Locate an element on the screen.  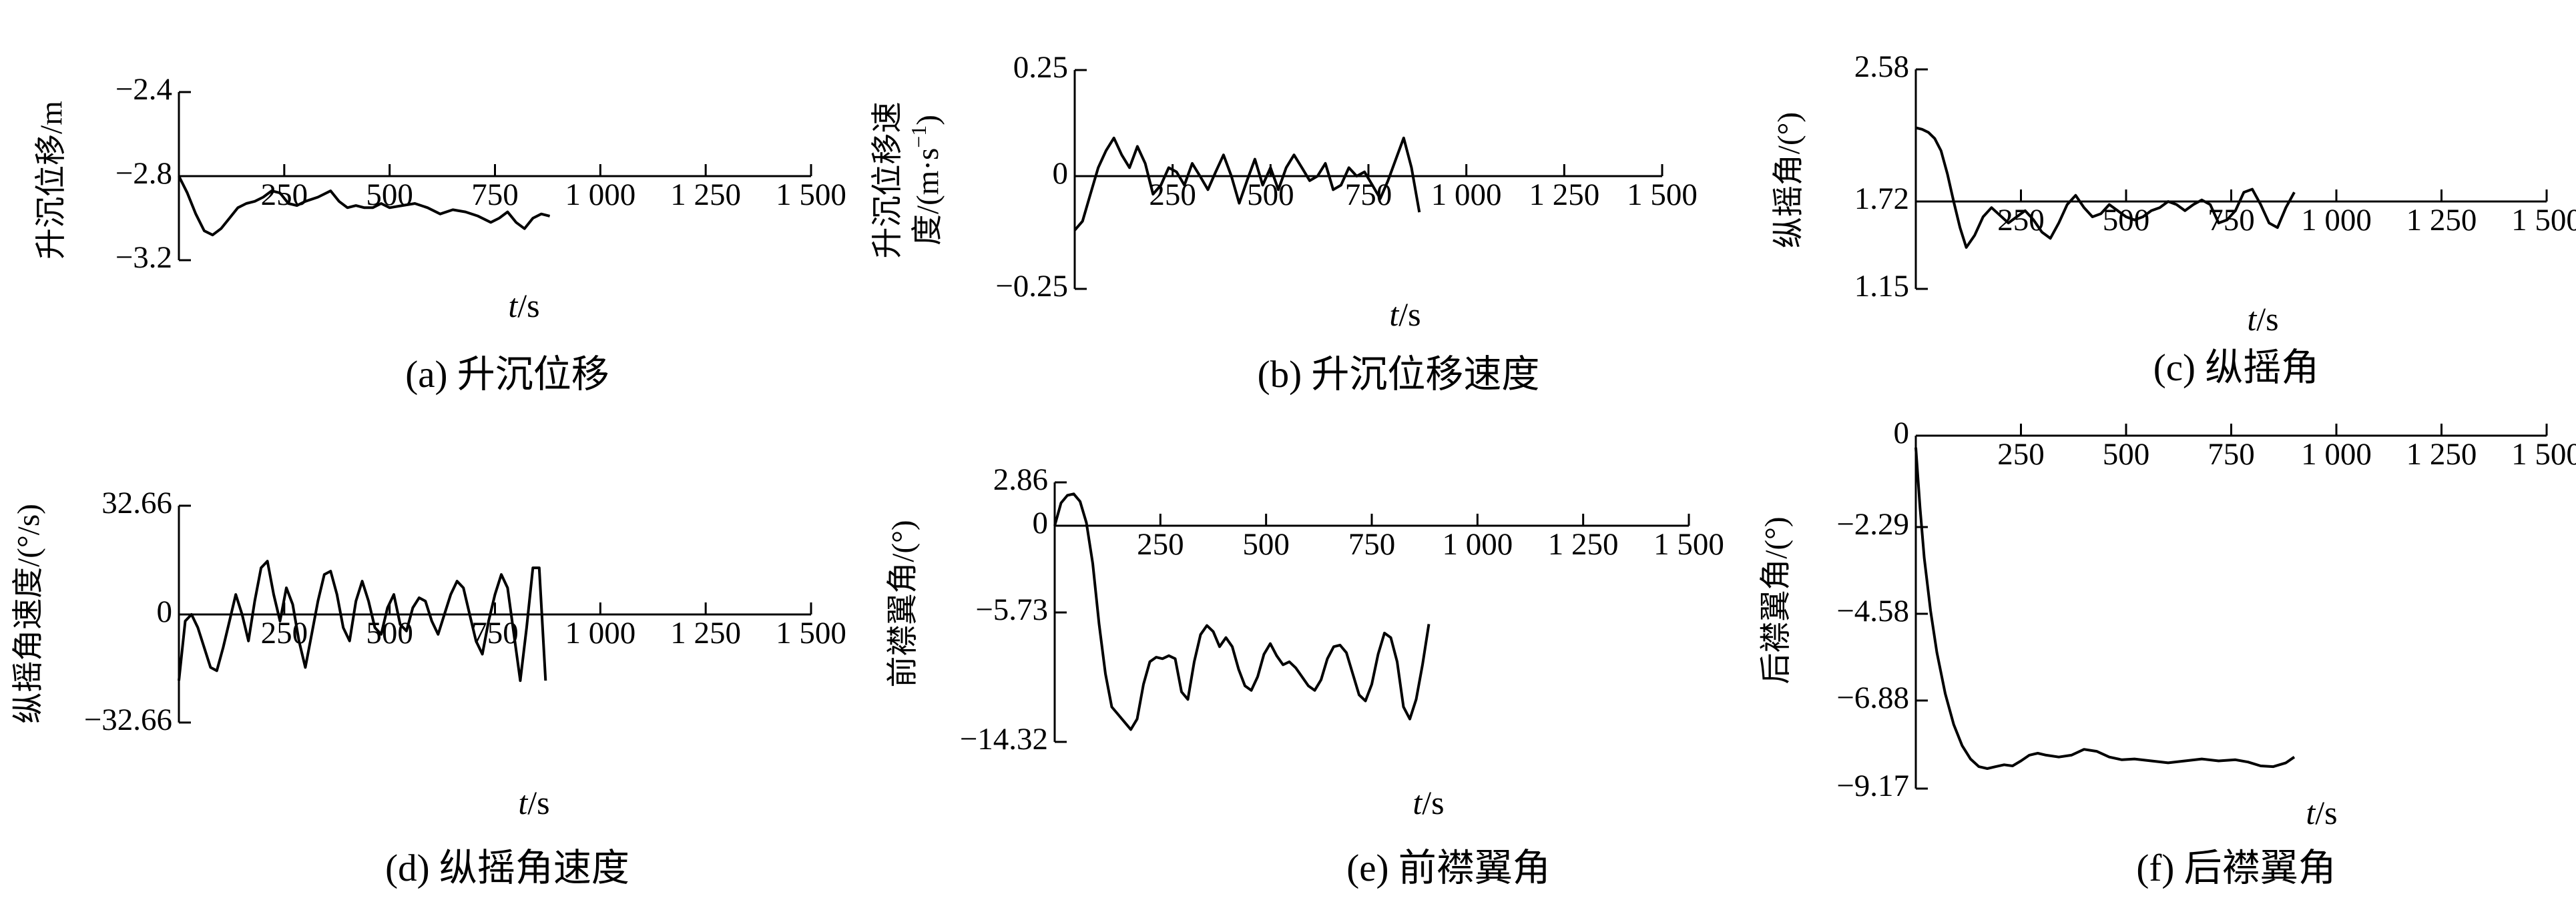
y-tick-label: −14.32 is located at coordinates (1004, 739).